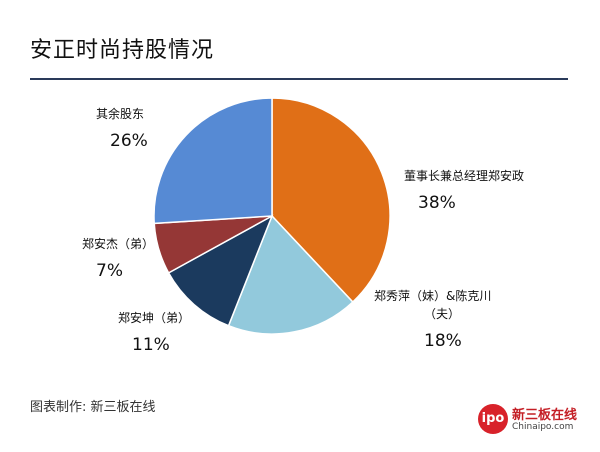  What do you see at coordinates (154, 317) in the screenshot?
I see `slice-label-2: 郑安坤（弟）` at bounding box center [154, 317].